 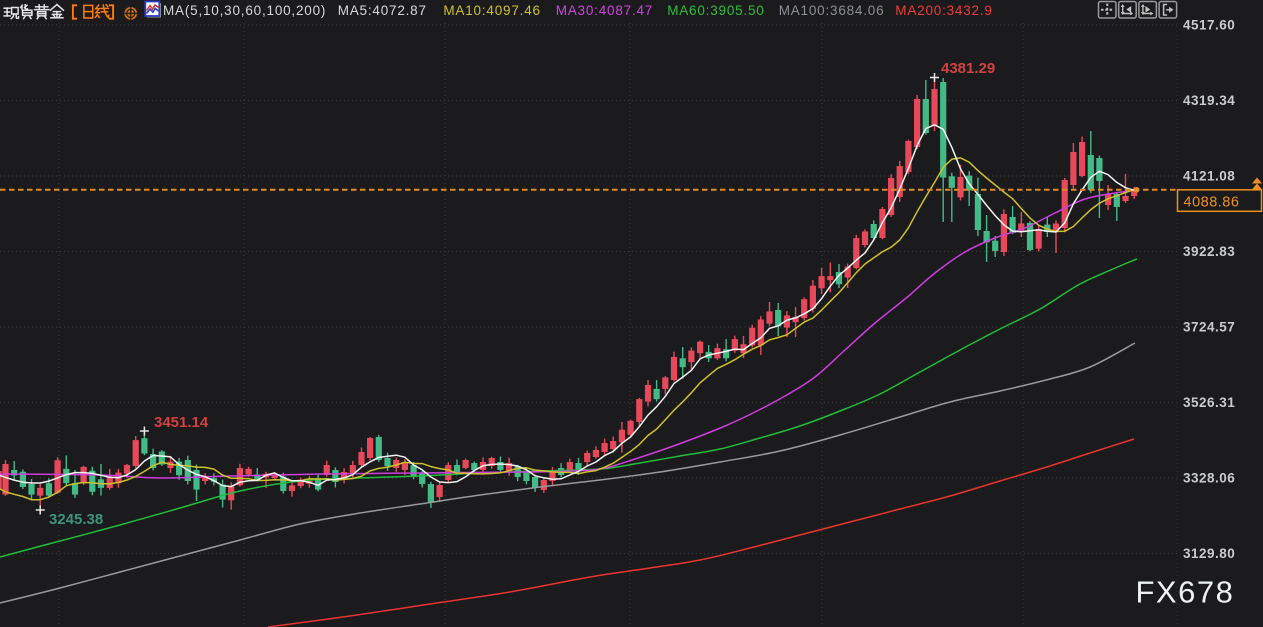 What do you see at coordinates (491, 10) in the screenshot?
I see `svg-text: MA10:4097.46` at bounding box center [491, 10].